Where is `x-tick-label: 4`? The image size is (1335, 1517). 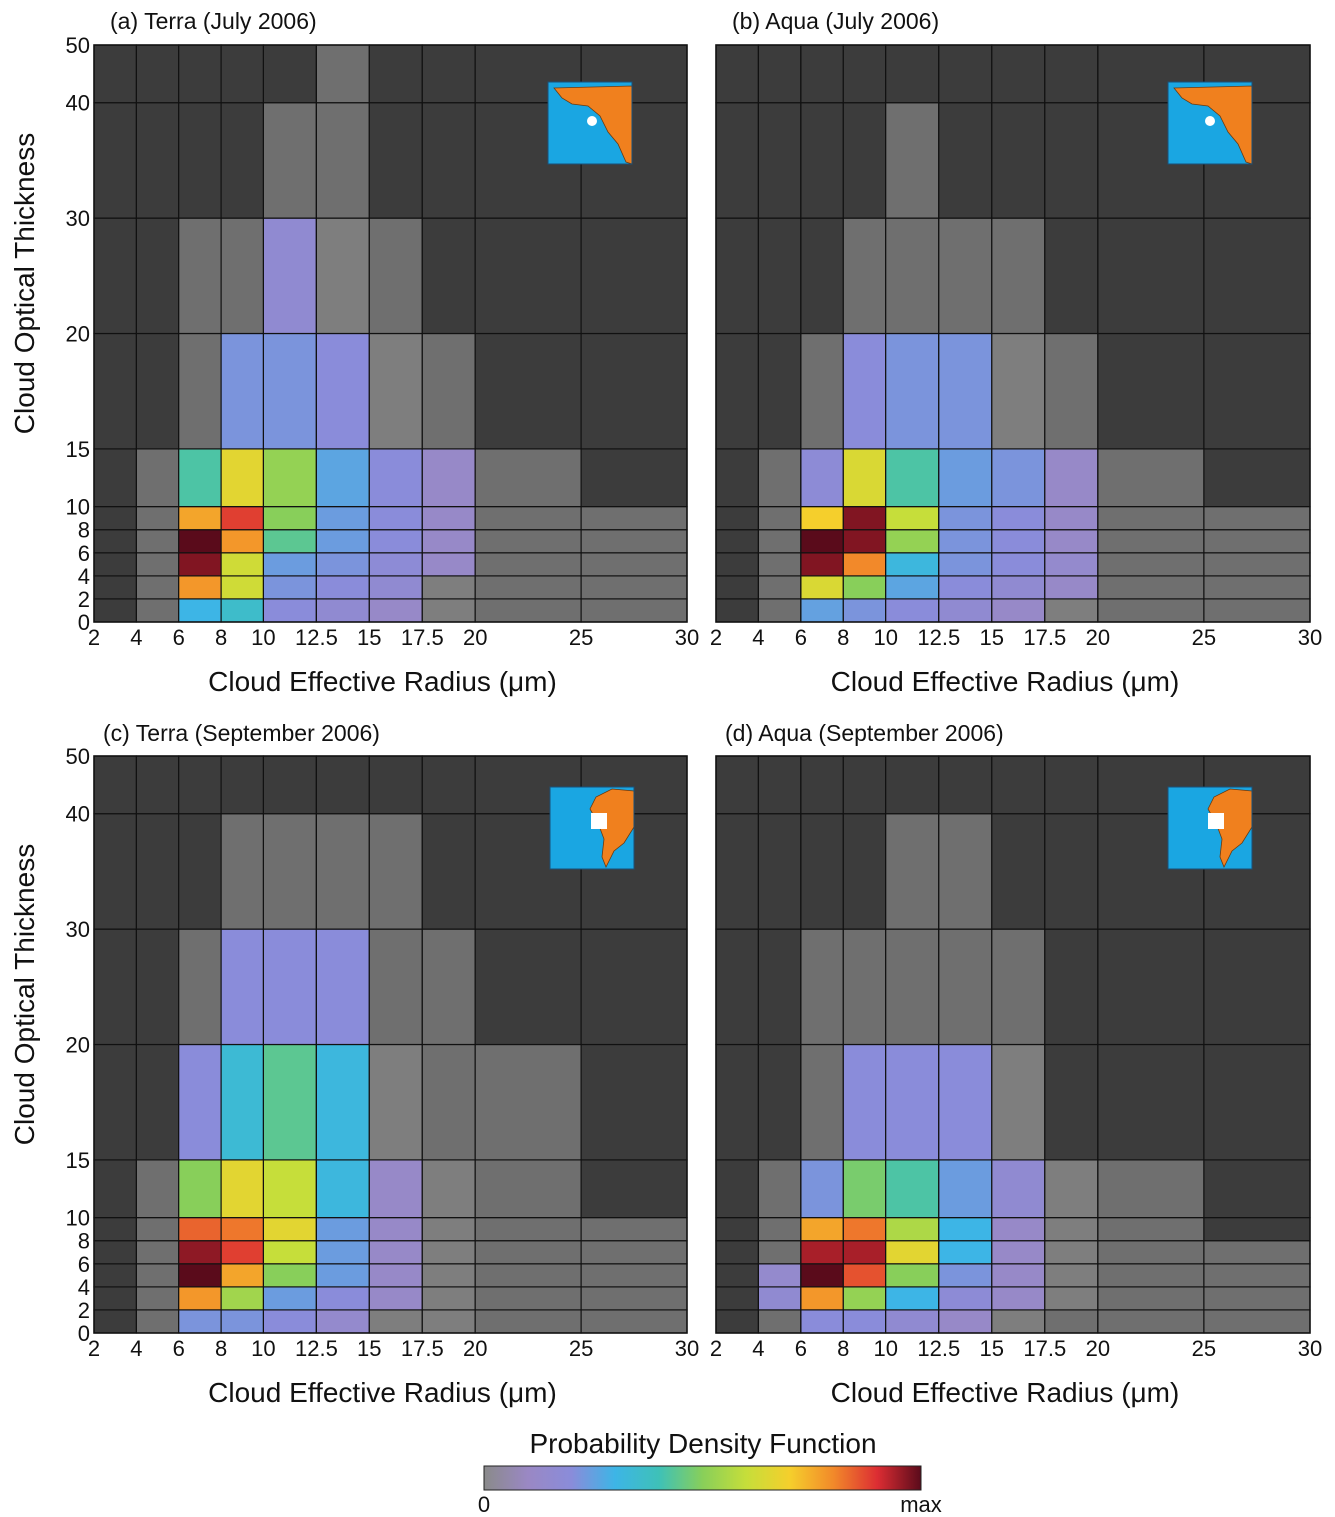 x-tick-label: 4 is located at coordinates (758, 1348).